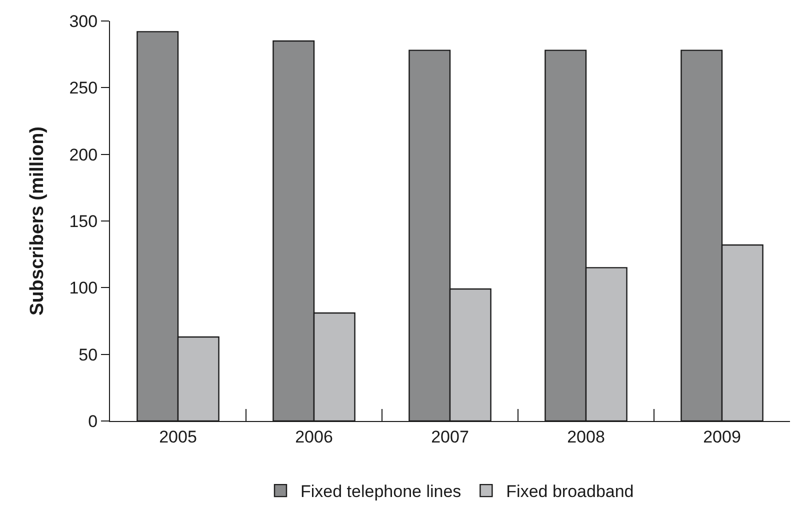 The width and height of the screenshot is (810, 521). I want to click on x-tick-label: 2008, so click(586, 436).